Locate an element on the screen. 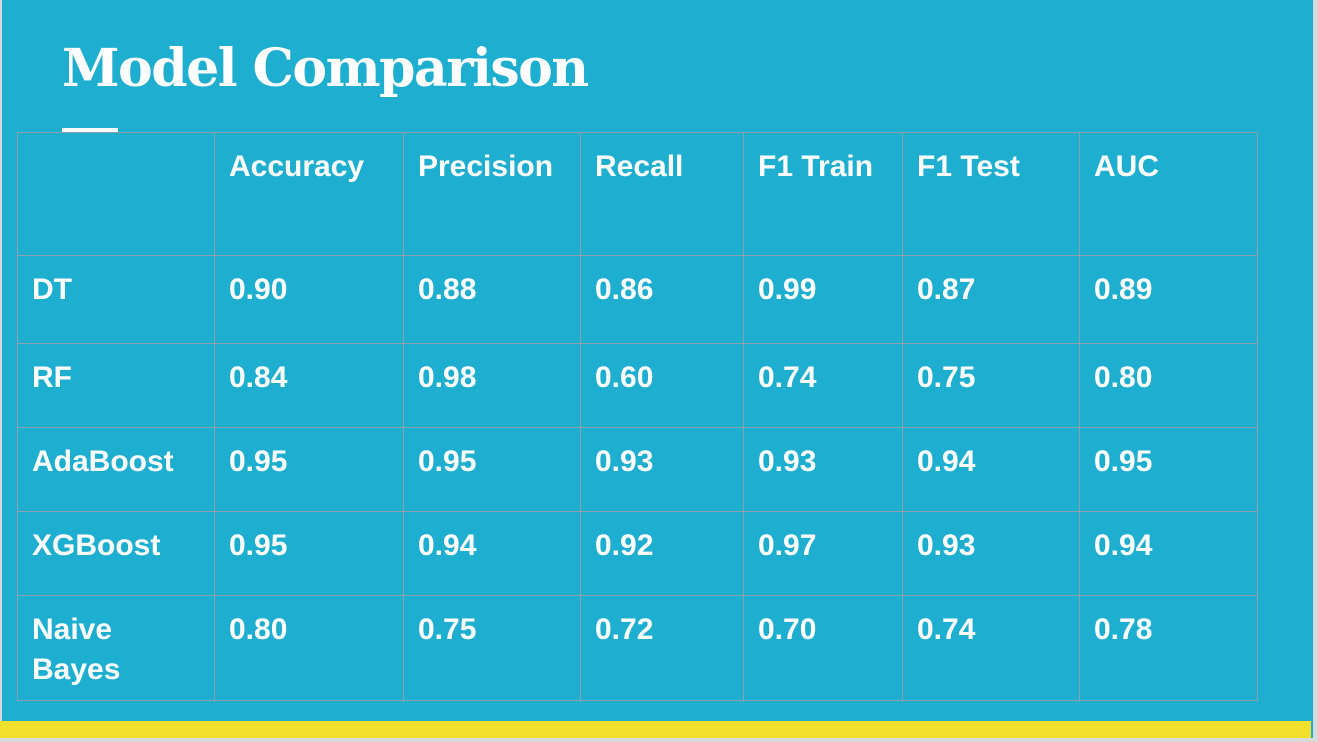 The image size is (1318, 742). table-row: XGBoost 0.95 0.94 0.92 0.97 0.93 0.94 is located at coordinates (638, 554).